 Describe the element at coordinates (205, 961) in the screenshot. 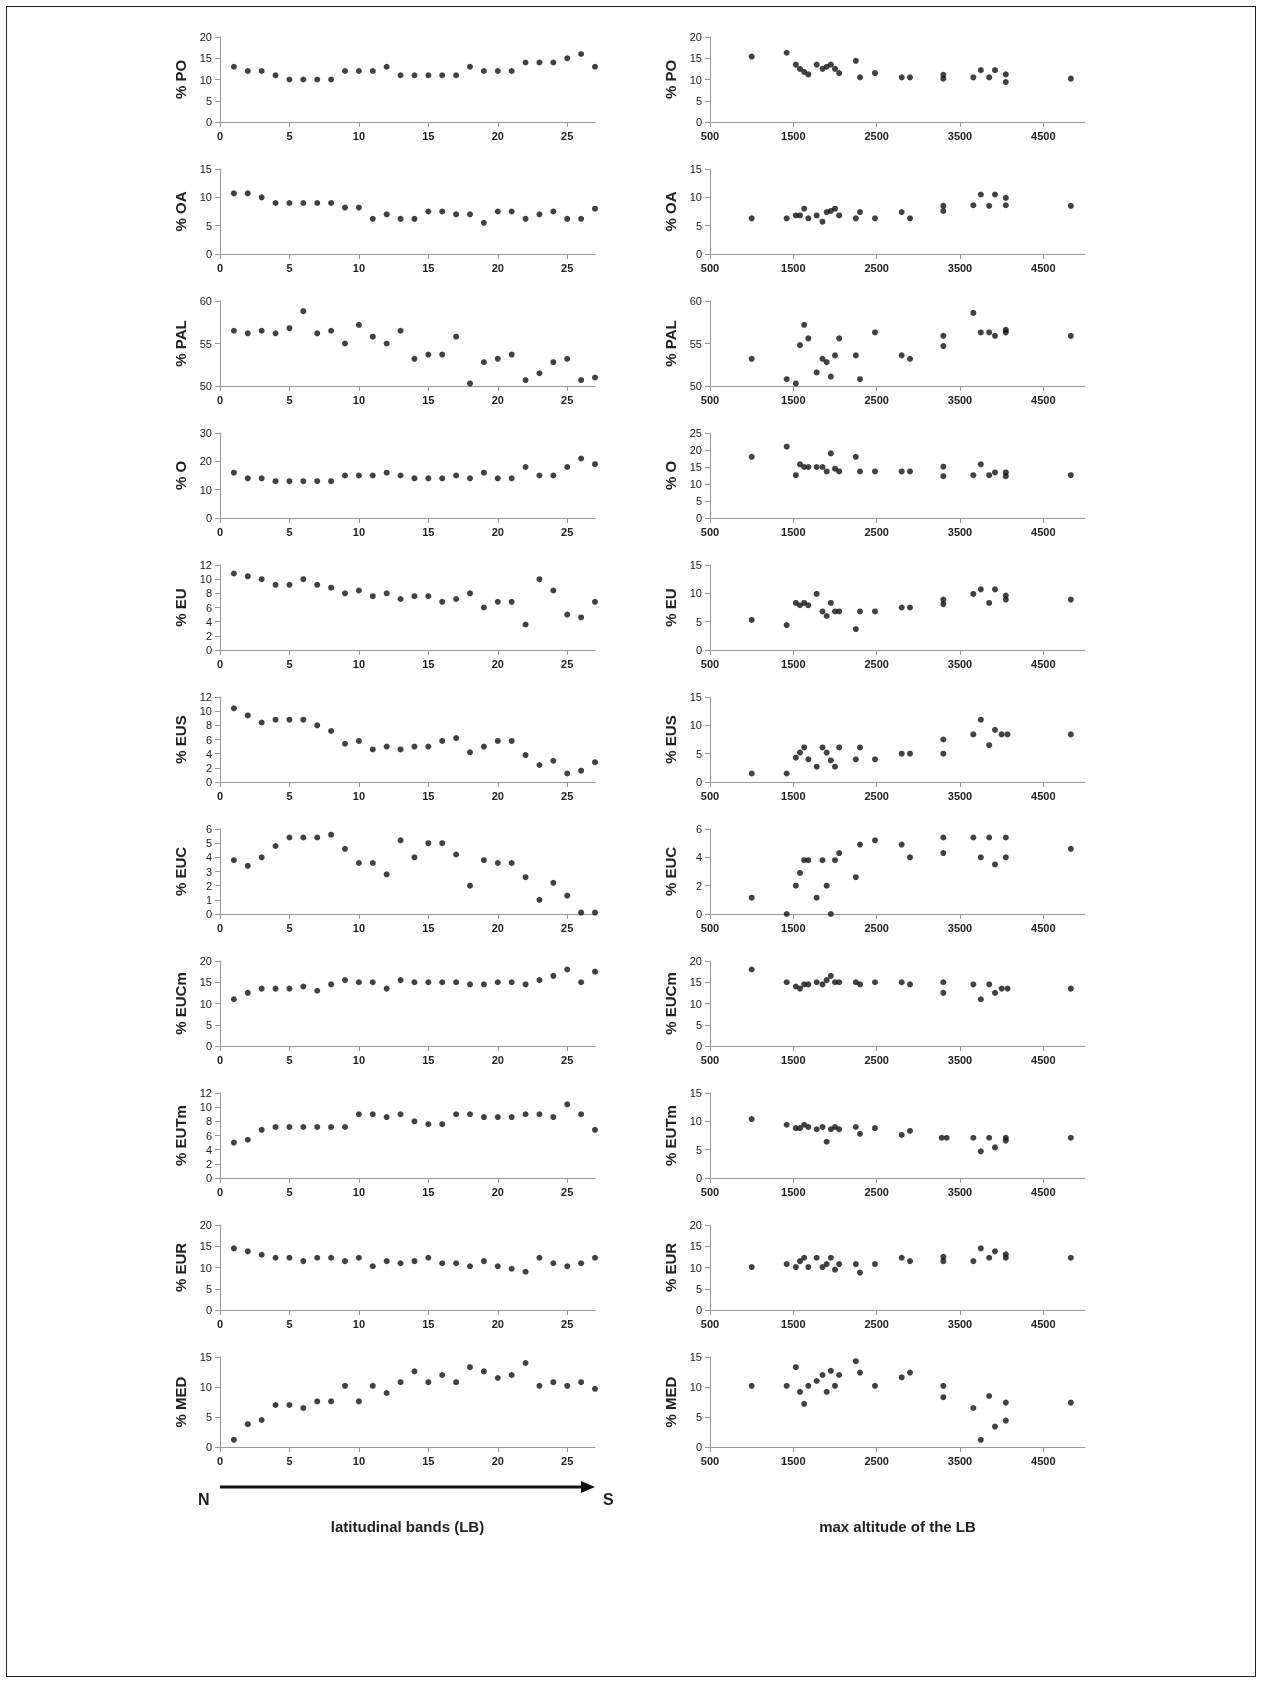

I see `y-tick-label: 20` at that location.